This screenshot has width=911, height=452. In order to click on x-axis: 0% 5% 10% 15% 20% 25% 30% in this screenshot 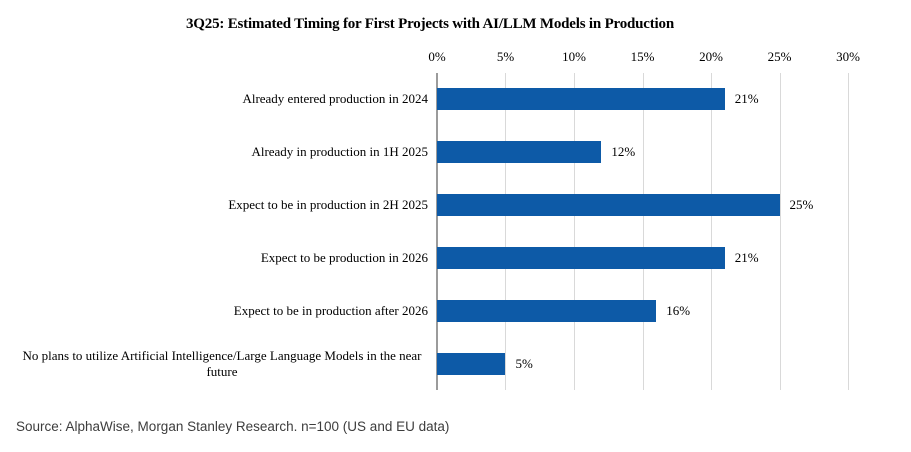, I will do `click(644, 57)`.